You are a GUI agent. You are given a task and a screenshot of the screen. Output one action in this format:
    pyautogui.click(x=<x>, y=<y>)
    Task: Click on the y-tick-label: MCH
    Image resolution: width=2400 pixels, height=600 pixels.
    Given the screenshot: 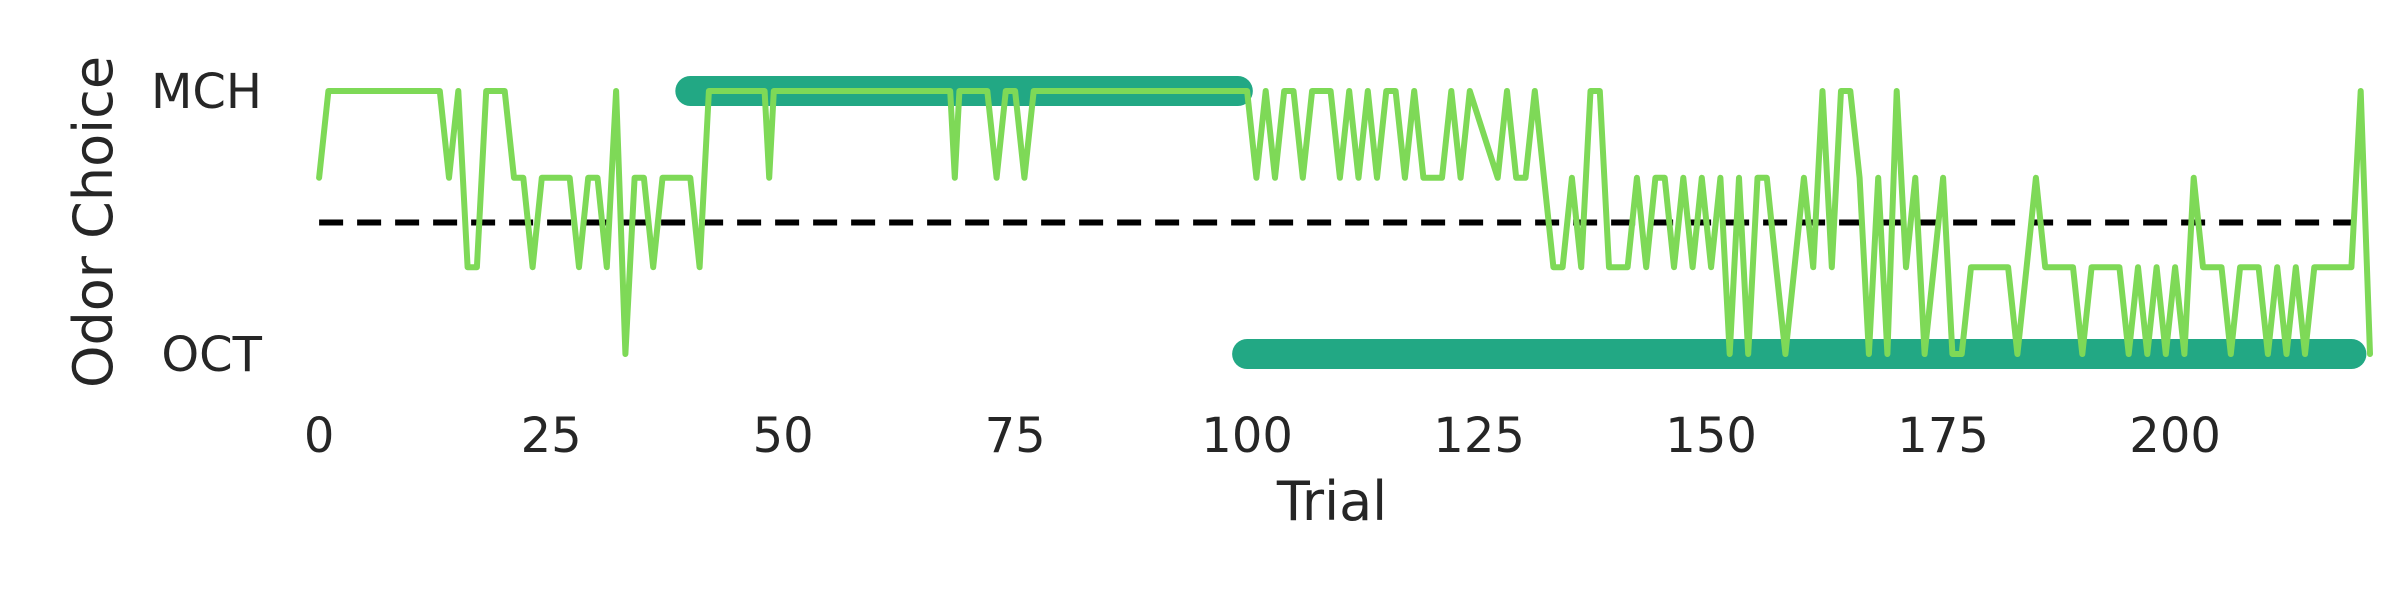 What is the action you would take?
    pyautogui.click(x=206, y=92)
    